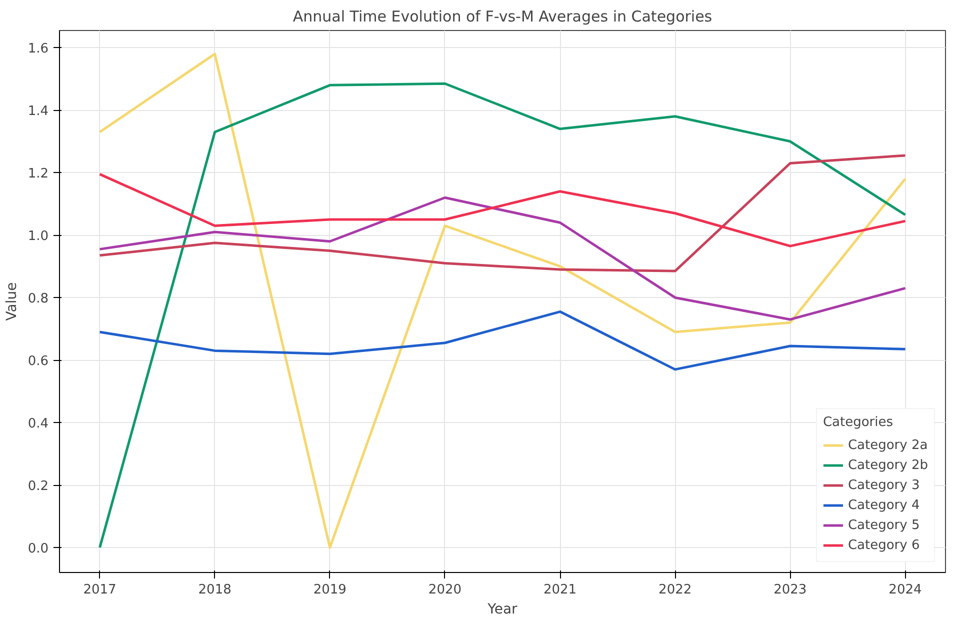 The height and width of the screenshot is (624, 955). I want to click on legend-label: Category 4, so click(884, 505).